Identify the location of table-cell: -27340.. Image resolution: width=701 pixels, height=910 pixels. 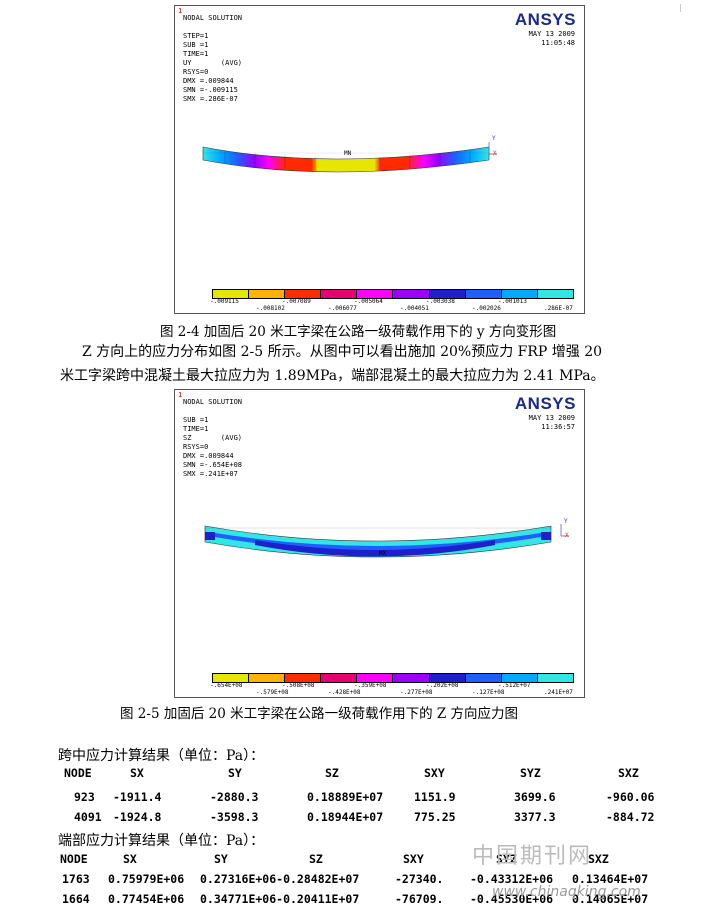
(419, 879).